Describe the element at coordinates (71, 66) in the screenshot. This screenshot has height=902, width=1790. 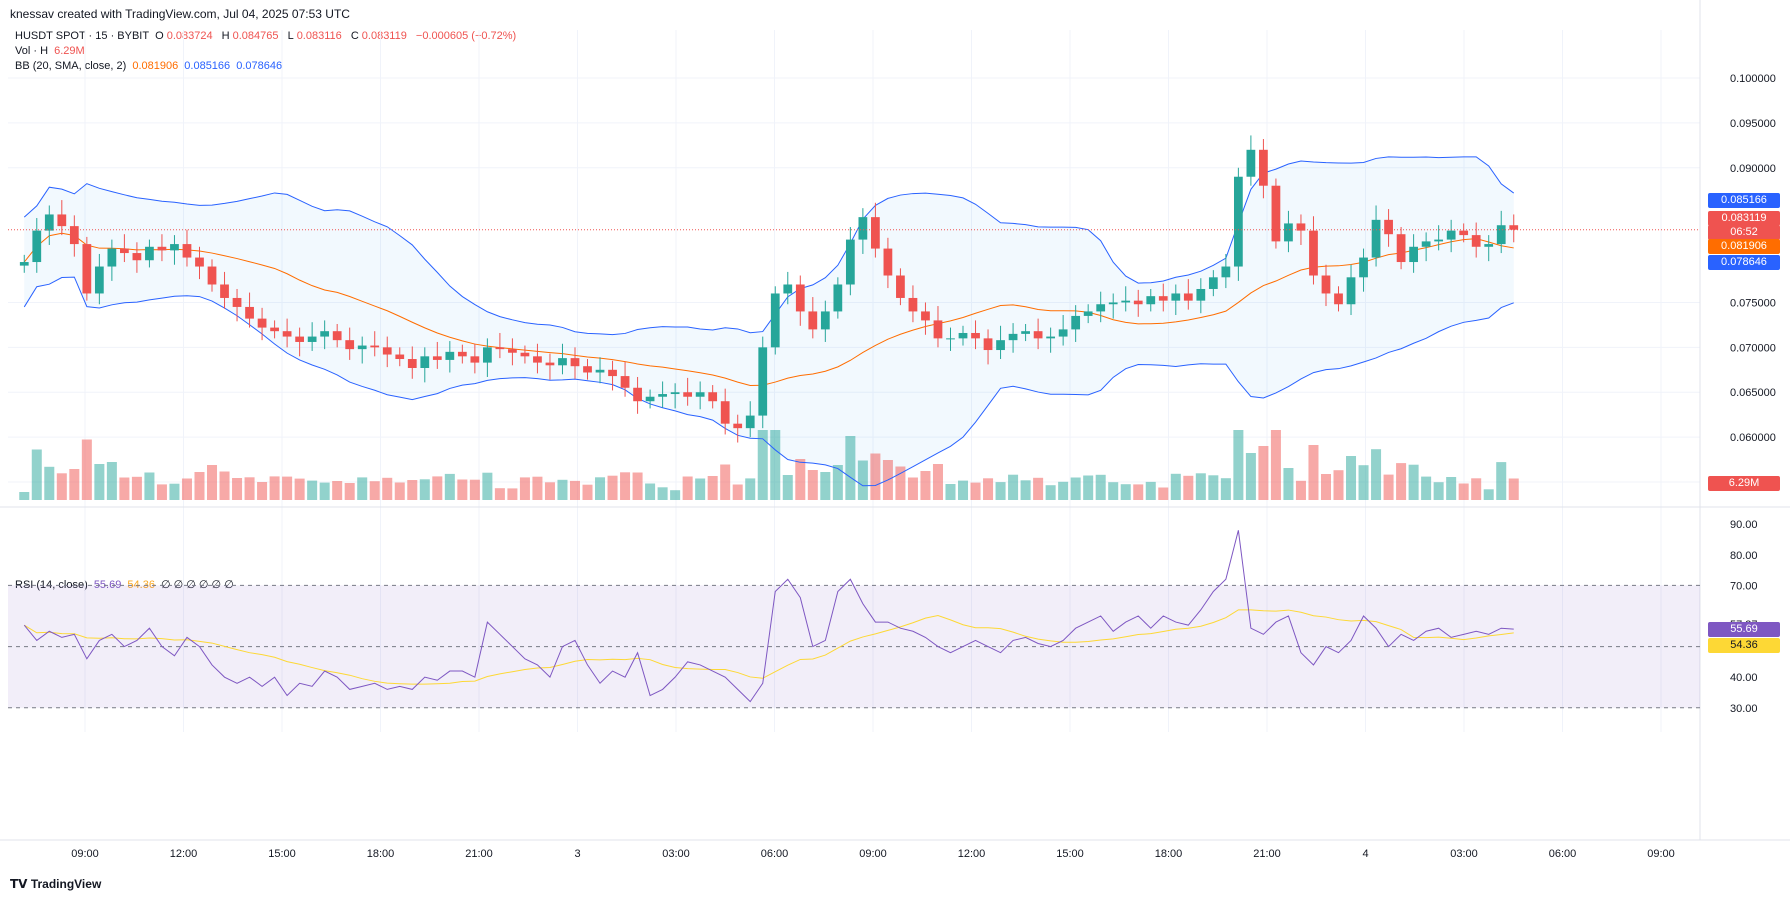
I see `bb-label: BB (20, SMA, close, 2)` at that location.